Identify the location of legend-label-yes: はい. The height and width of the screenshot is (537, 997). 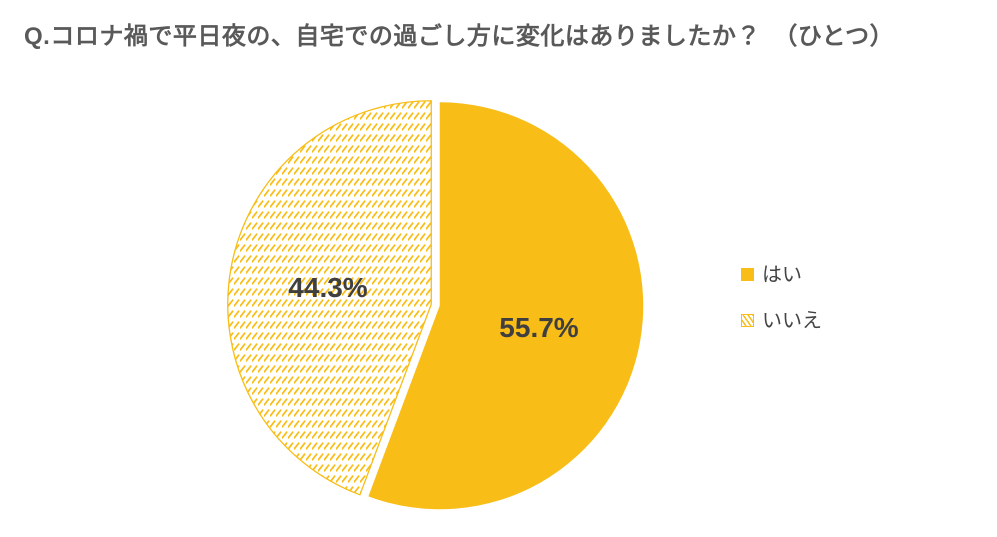
(782, 274).